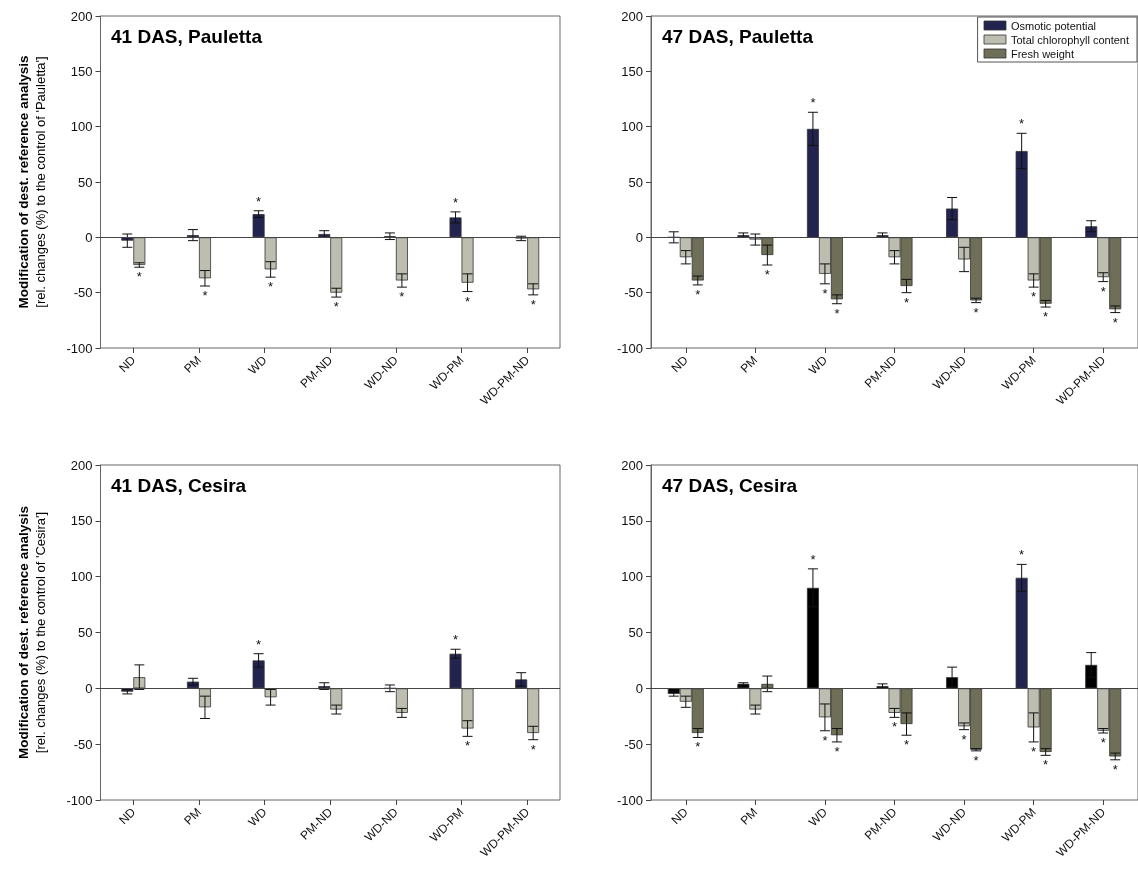  Describe the element at coordinates (31, 182) in the screenshot. I see `y-axis-title: Modification of dest. reference analysis [rel. changes (%) to the control of 'Pauletta']` at that location.